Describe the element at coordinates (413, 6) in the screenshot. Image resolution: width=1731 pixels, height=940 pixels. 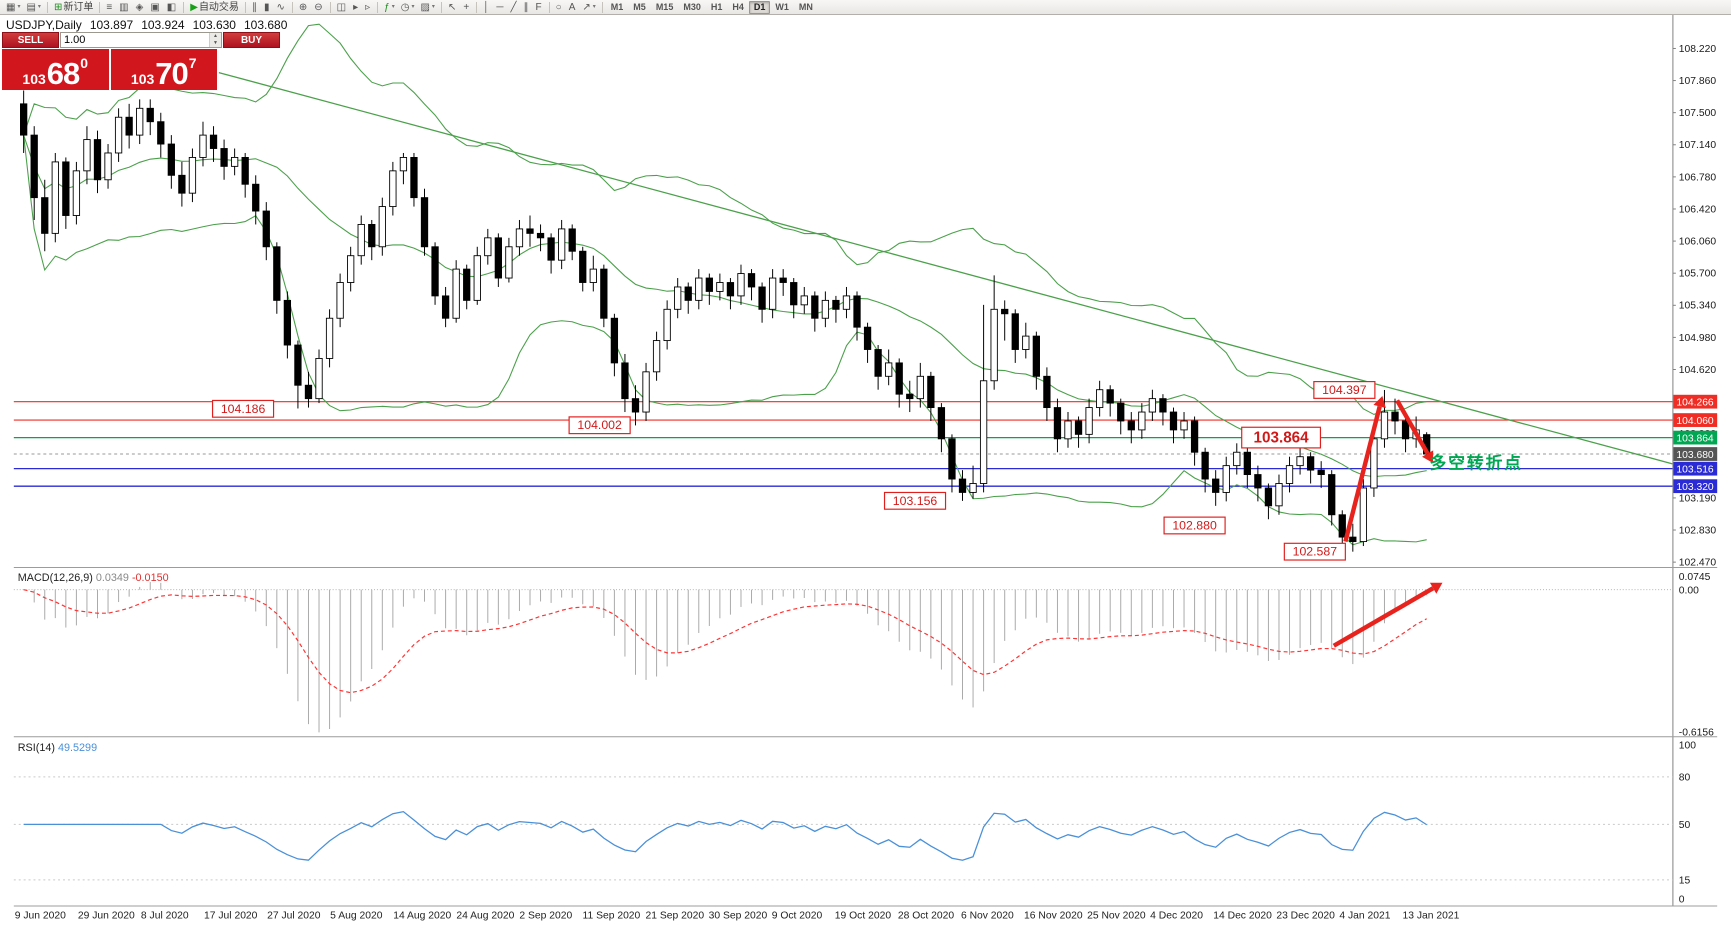
I see `dropdown-caret-icon: ▾` at that location.